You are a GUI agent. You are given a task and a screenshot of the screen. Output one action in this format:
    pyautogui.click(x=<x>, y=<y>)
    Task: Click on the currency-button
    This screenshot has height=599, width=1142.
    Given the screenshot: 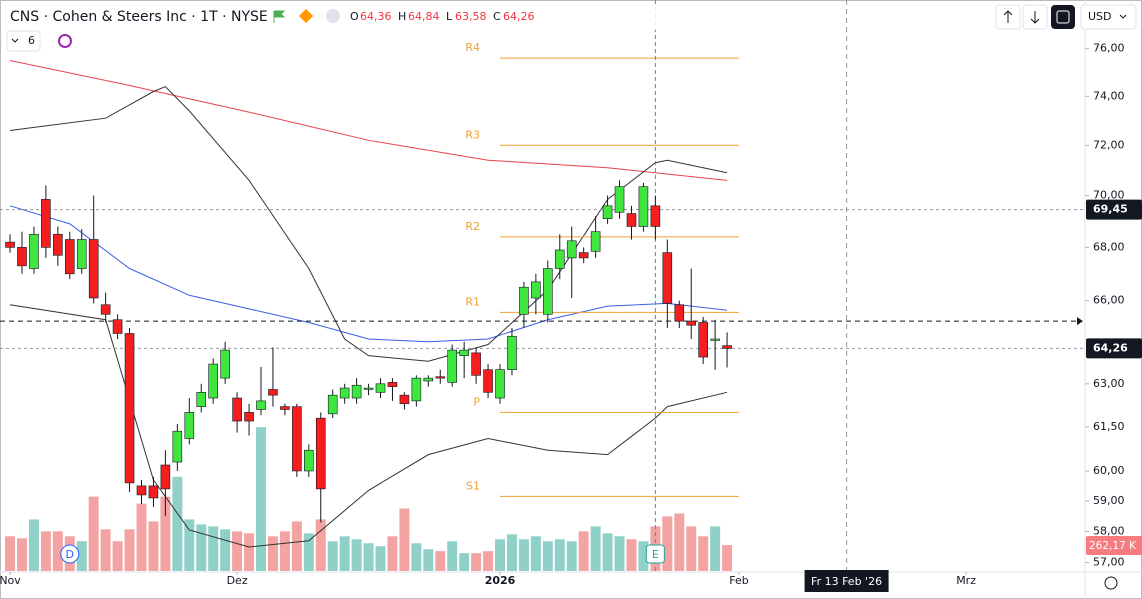 What is the action you would take?
    pyautogui.click(x=1108, y=17)
    